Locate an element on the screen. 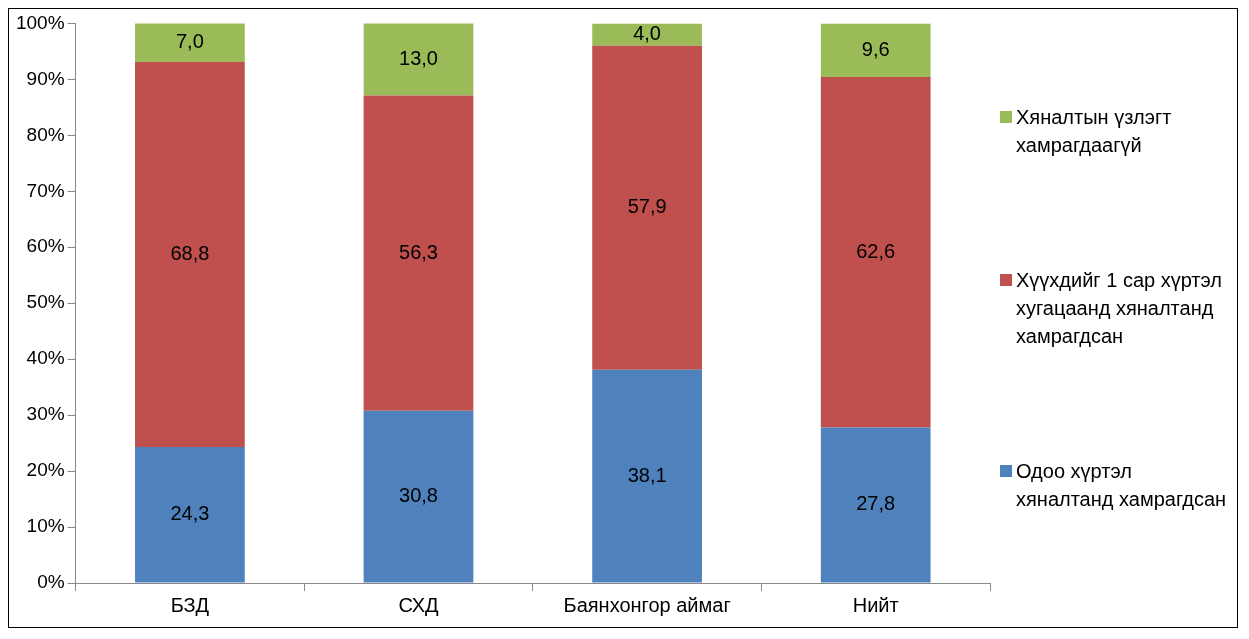 The height and width of the screenshot is (639, 1249). data-label: 68,8 is located at coordinates (190, 253).